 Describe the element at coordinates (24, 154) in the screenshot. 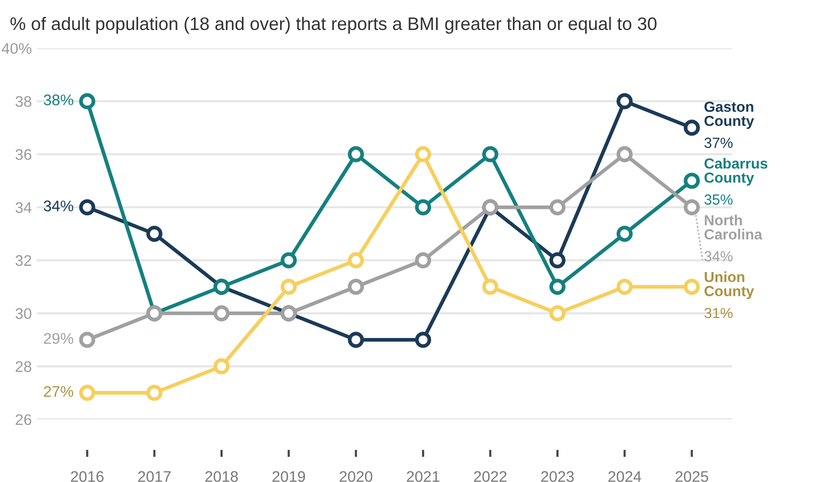

I see `y-tick-label: 36` at that location.